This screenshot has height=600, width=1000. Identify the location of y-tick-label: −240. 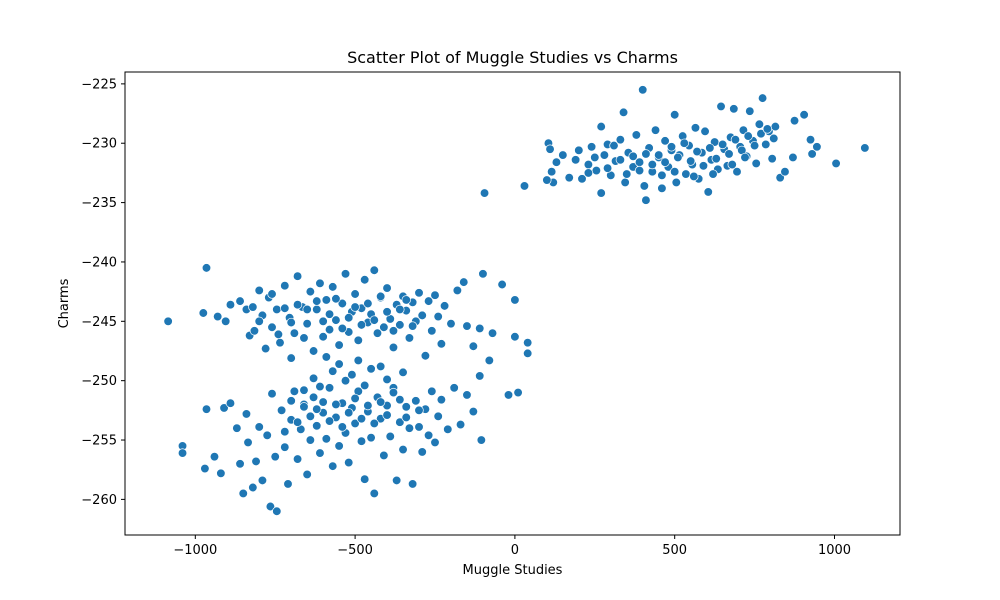
(99, 262).